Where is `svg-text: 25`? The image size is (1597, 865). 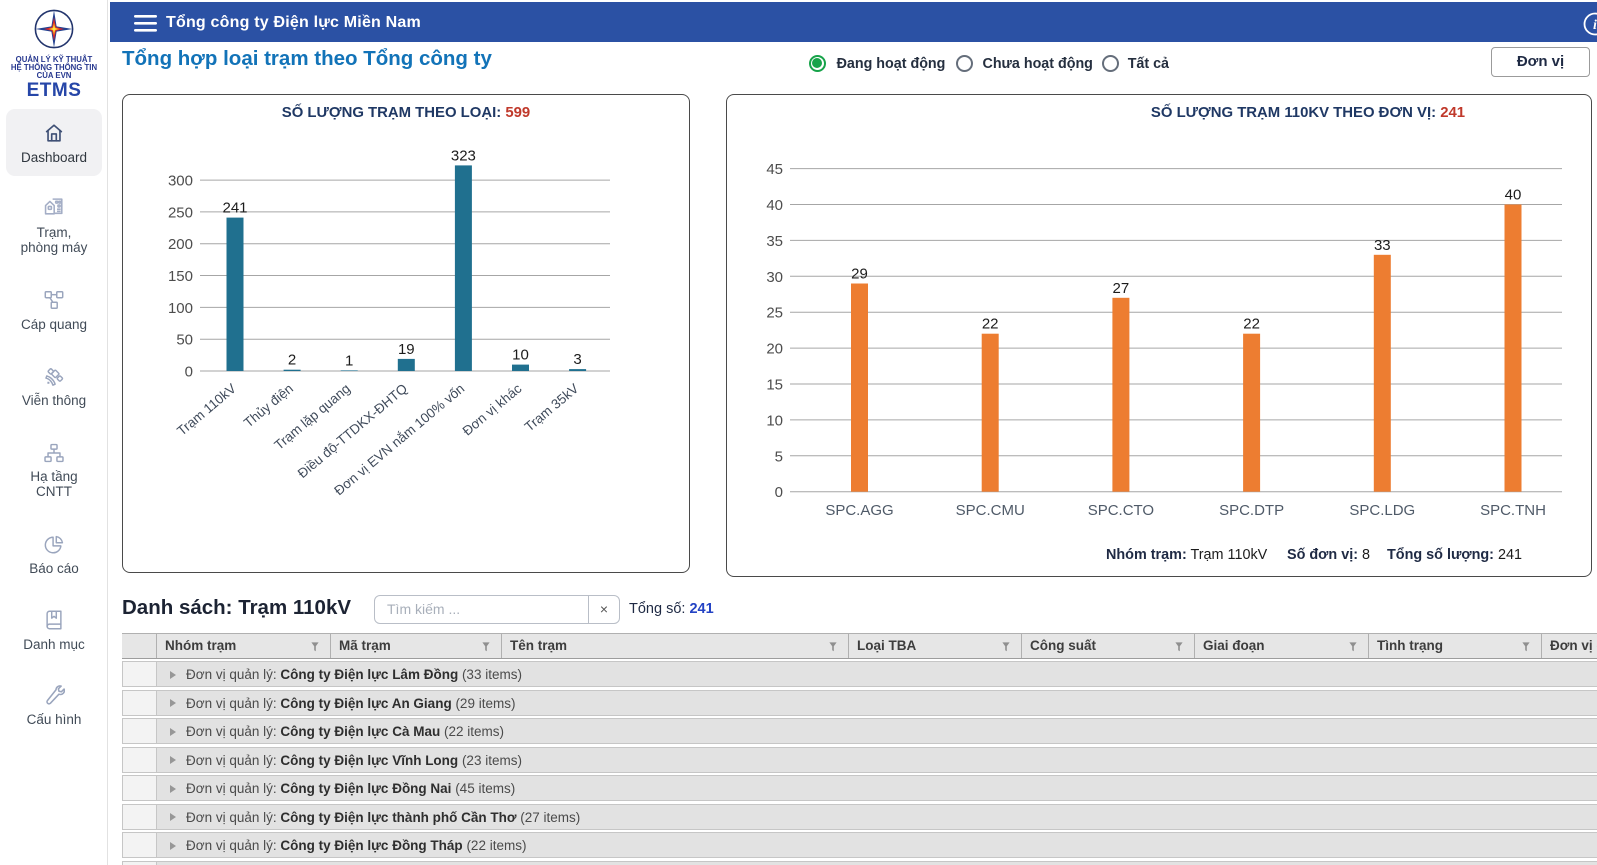
svg-text: 25 is located at coordinates (774, 313).